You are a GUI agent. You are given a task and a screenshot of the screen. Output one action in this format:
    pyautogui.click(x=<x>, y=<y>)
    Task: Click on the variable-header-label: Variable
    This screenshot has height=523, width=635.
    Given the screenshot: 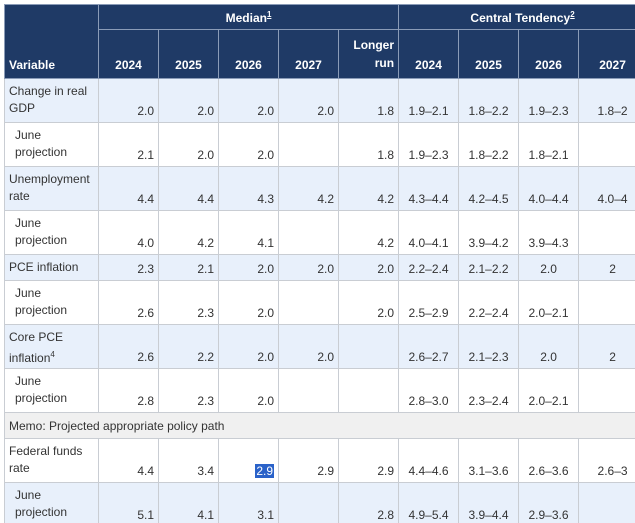 What is the action you would take?
    pyautogui.click(x=32, y=65)
    